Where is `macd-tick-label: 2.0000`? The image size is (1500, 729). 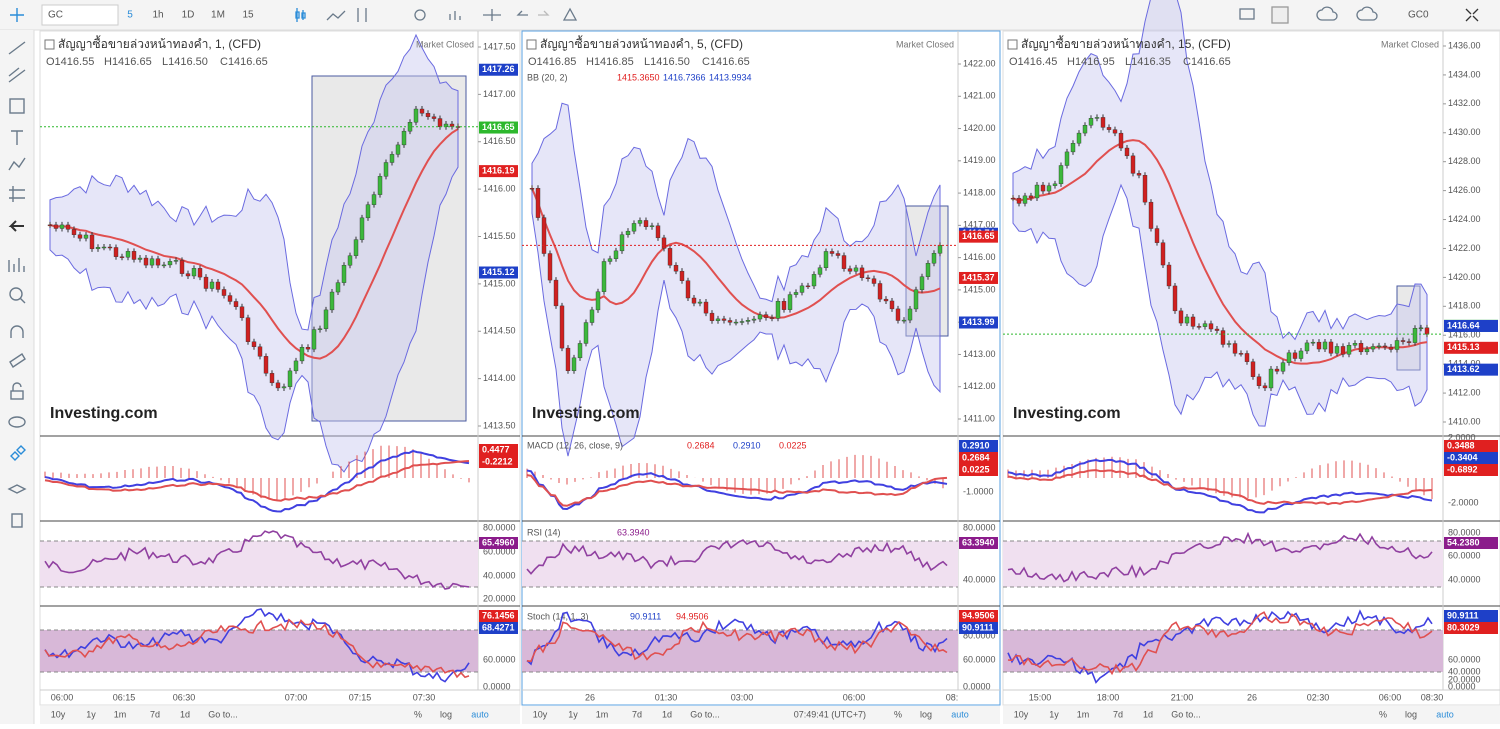
macd-tick-label: 2.0000 is located at coordinates (1462, 437).